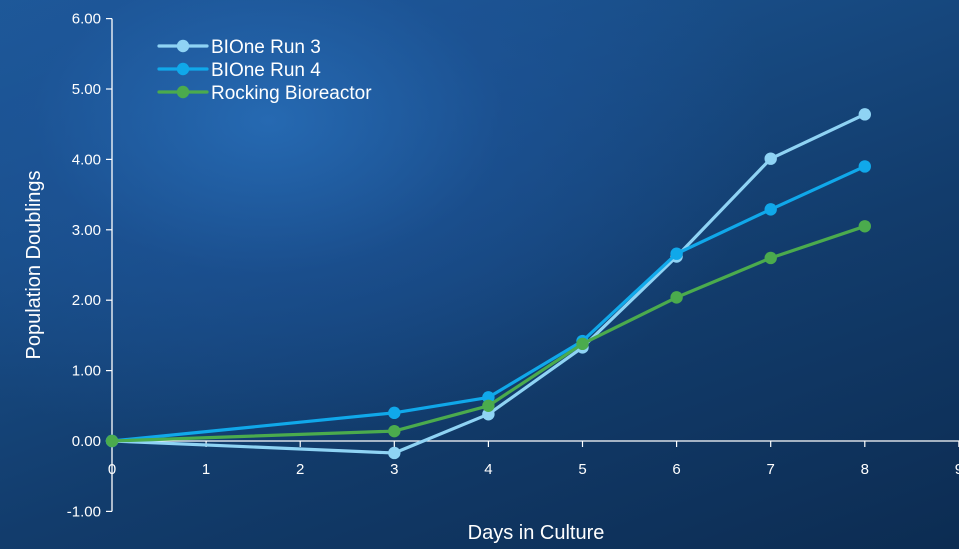 This screenshot has width=959, height=549. I want to click on x-axis-title: Days in Culture, so click(536, 533).